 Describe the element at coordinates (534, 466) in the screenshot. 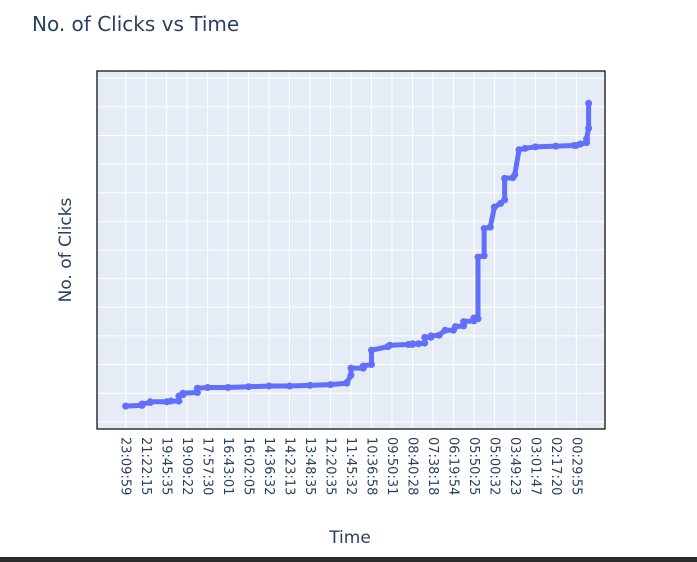

I see `x-tick-label: 03:01:47` at that location.